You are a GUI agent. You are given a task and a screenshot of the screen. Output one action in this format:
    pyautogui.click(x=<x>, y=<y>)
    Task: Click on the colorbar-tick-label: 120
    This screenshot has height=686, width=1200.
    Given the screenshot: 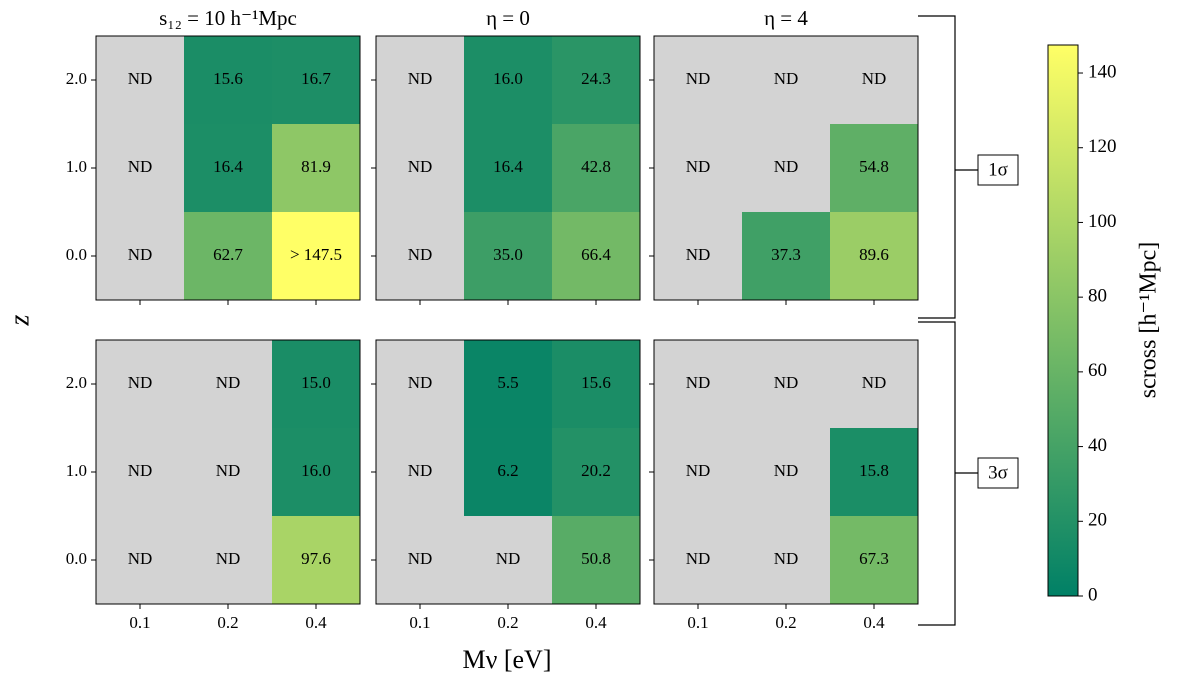 What is the action you would take?
    pyautogui.click(x=1102, y=146)
    